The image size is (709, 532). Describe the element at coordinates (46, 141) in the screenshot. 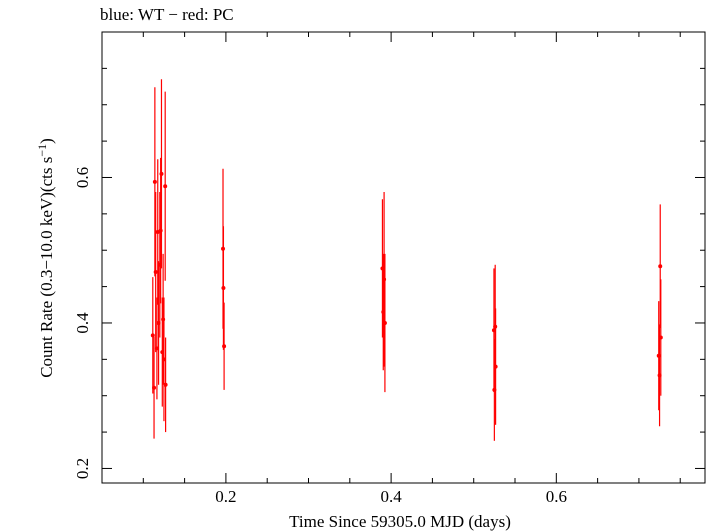

I see `y-axis-label-tail: )` at that location.